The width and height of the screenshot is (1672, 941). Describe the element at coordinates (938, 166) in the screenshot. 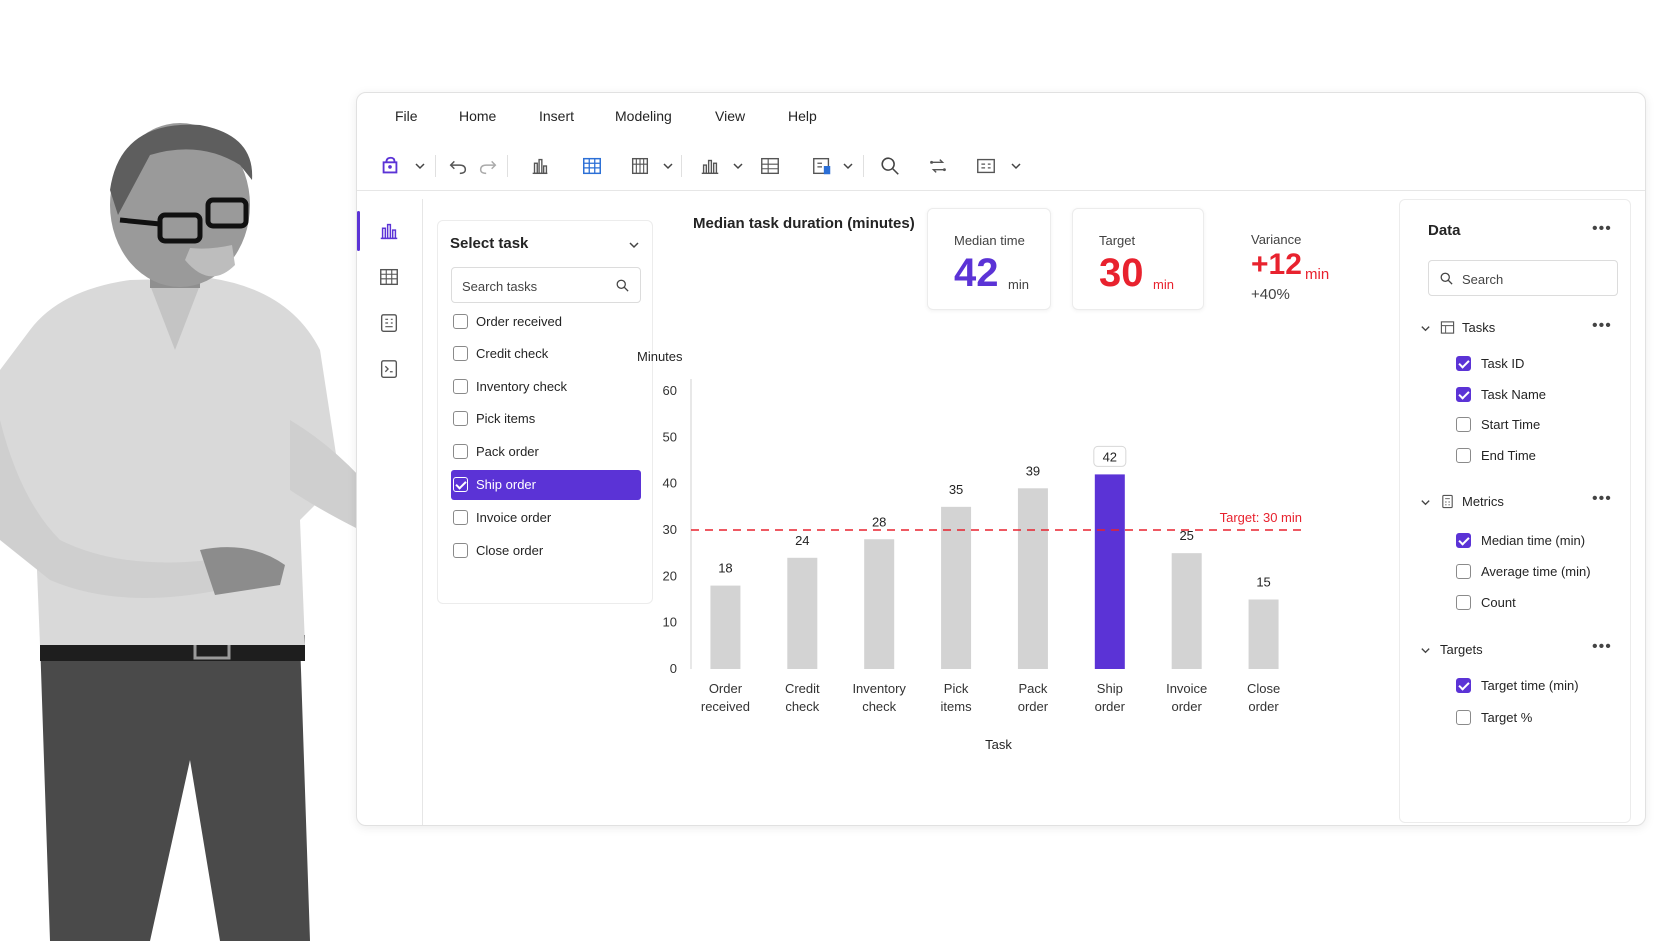

I see `transform-icon` at that location.